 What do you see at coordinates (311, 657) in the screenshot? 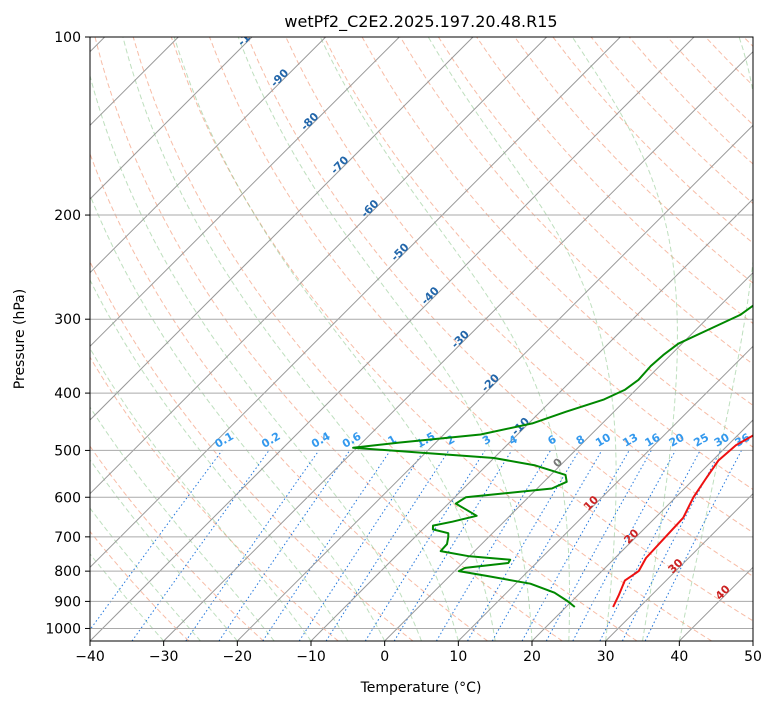
I see `x-tick-label: −10` at bounding box center [311, 657].